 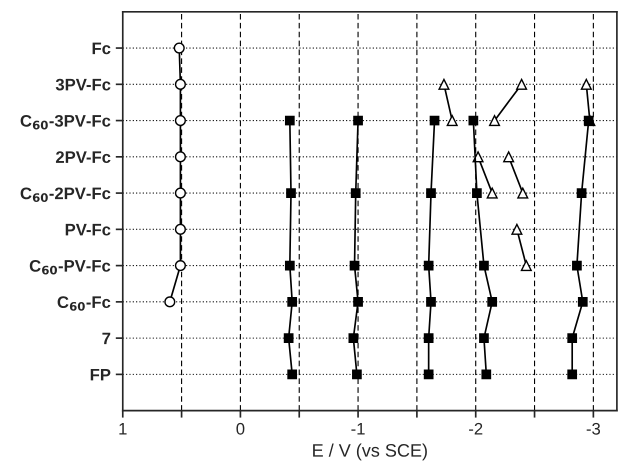 What do you see at coordinates (123, 429) in the screenshot?
I see `x-tick-label: 1` at bounding box center [123, 429].